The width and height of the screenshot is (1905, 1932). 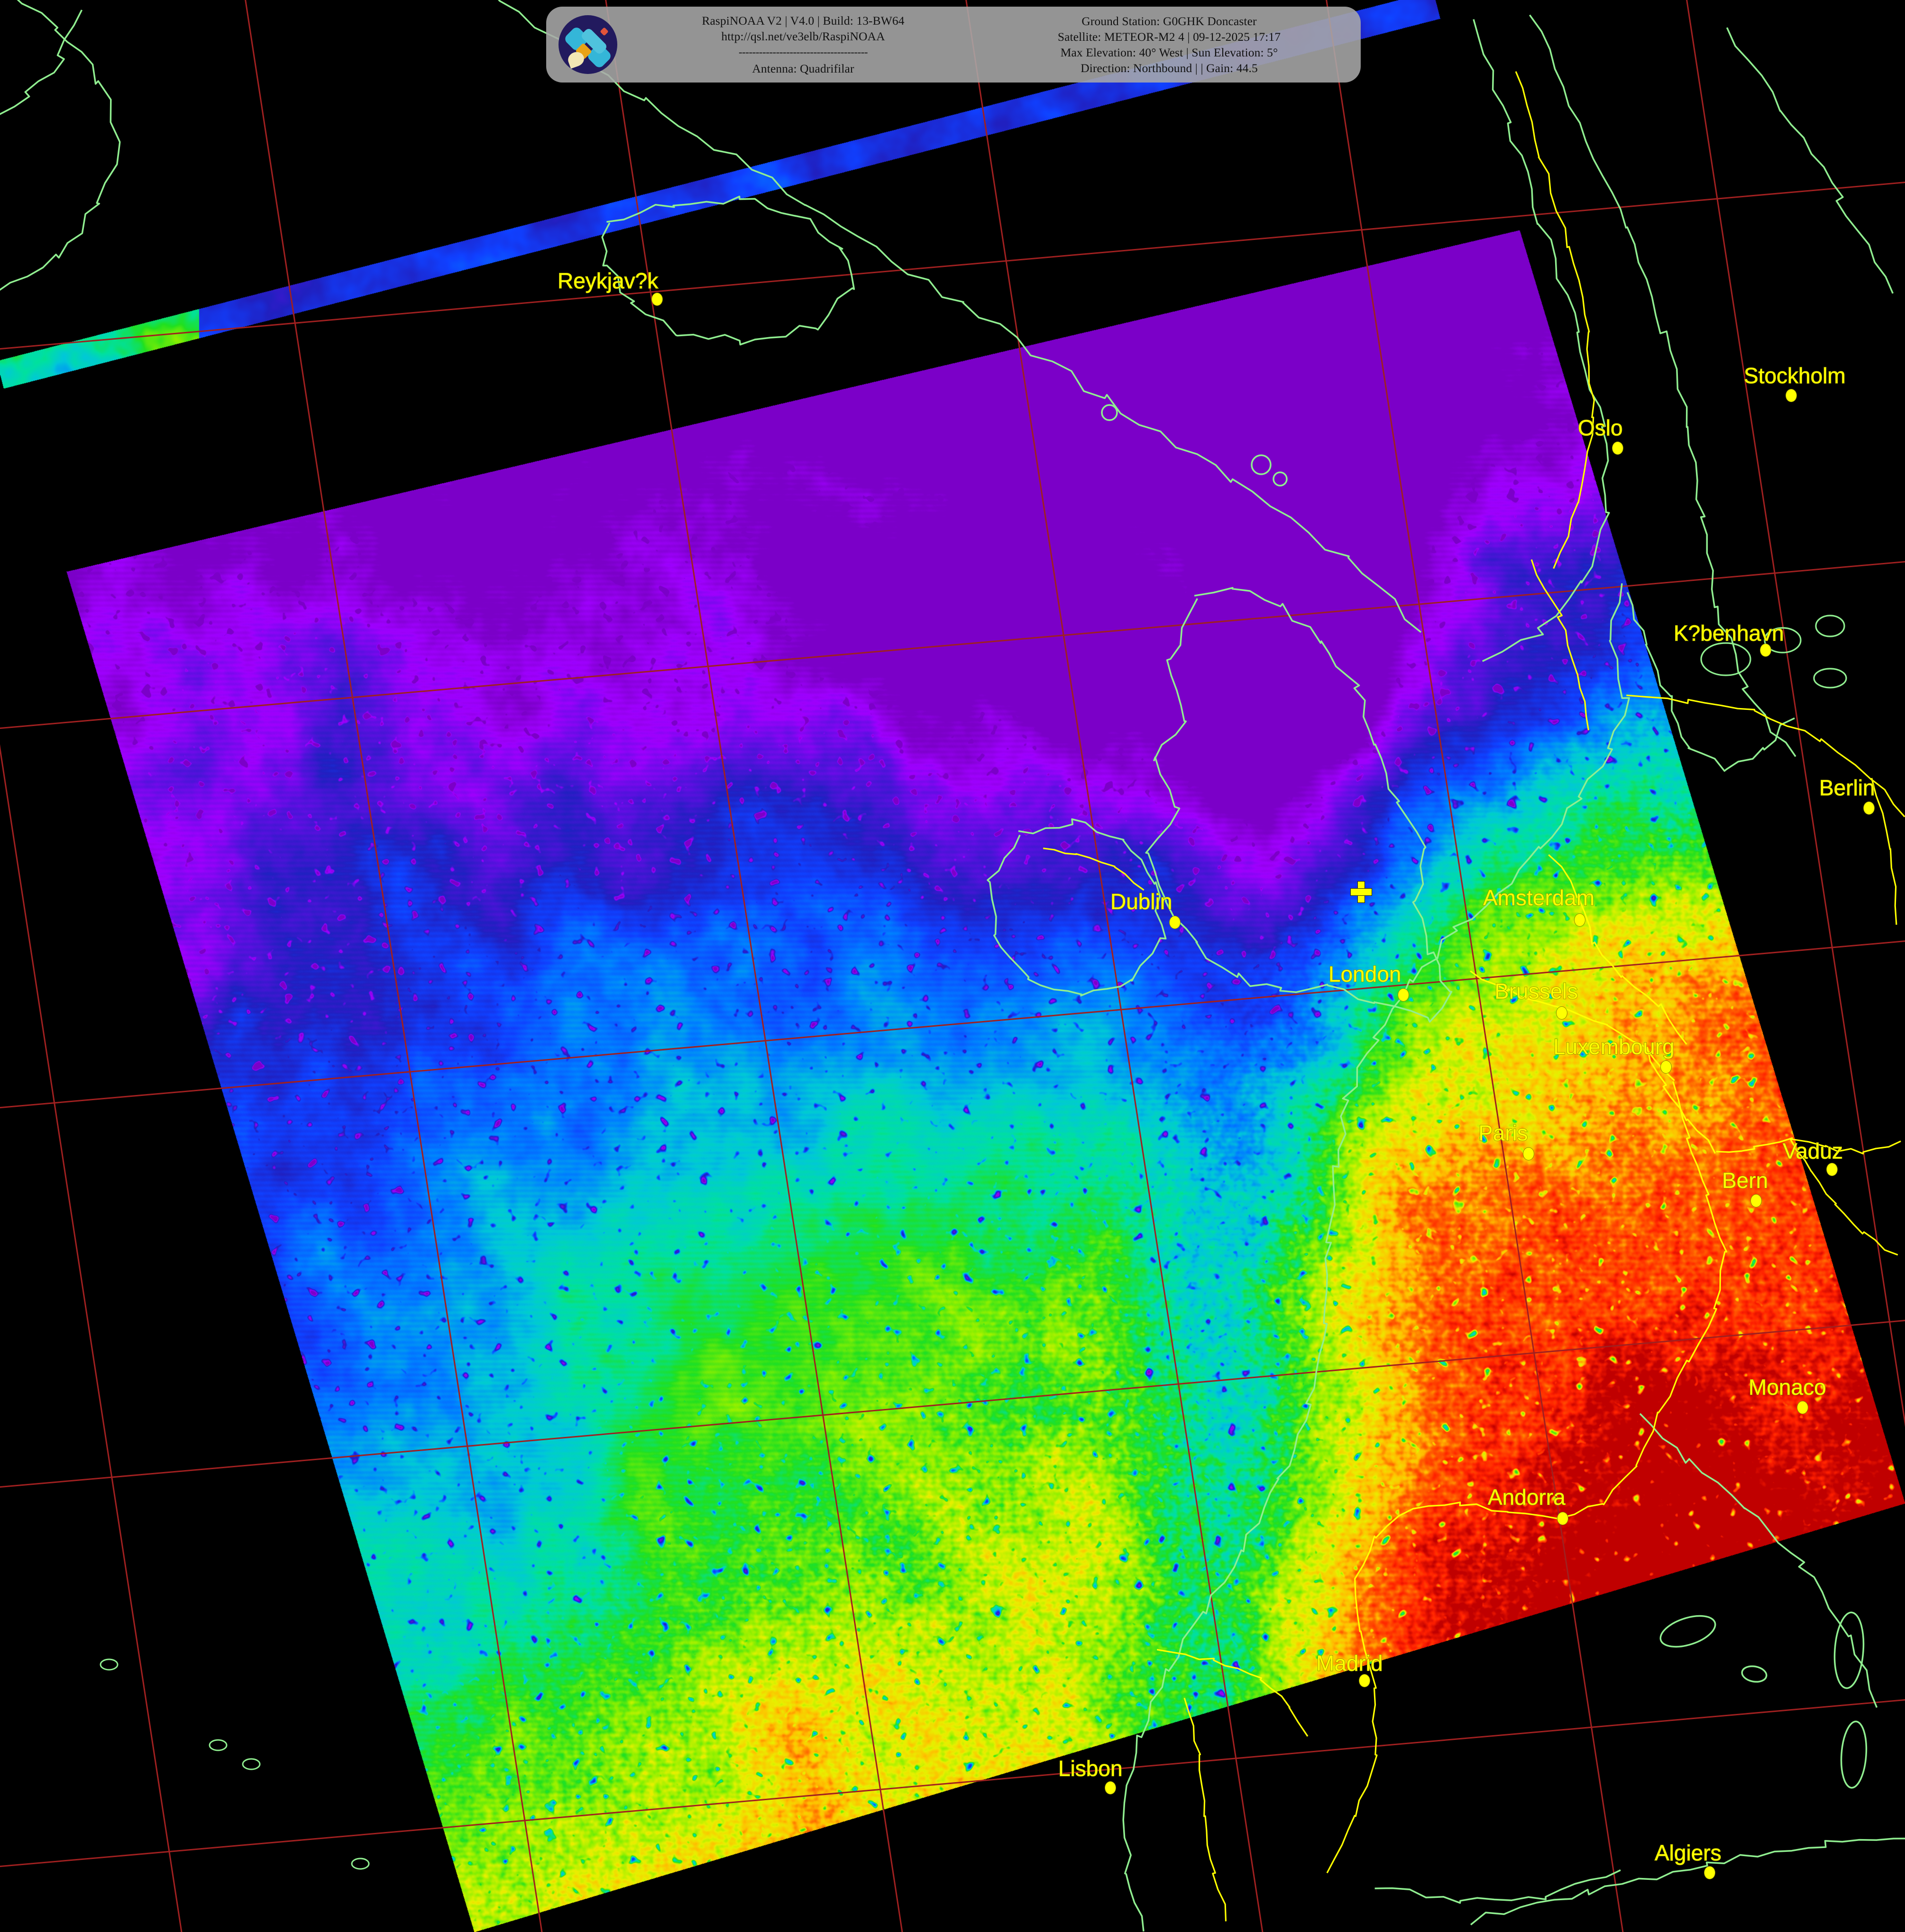 What do you see at coordinates (1803, 1407) in the screenshot?
I see `city-marker-monaco` at bounding box center [1803, 1407].